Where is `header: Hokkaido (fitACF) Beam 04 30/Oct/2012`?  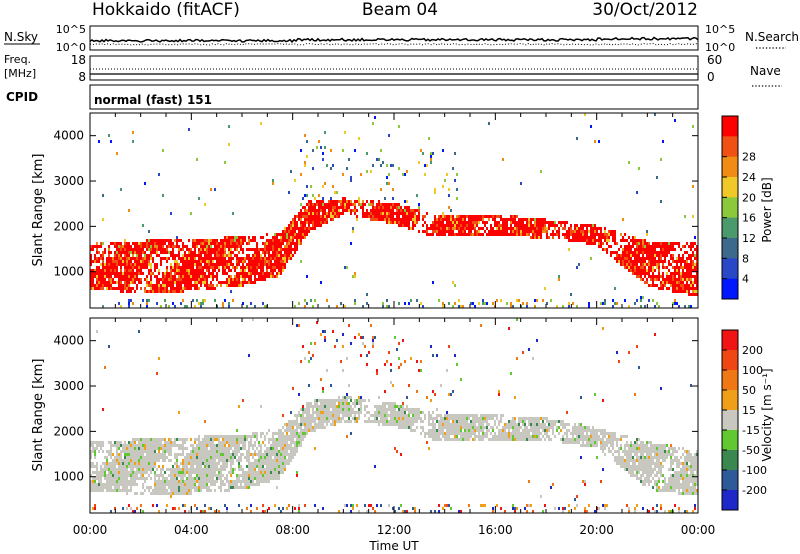
header: Hokkaido (fitACF) Beam 04 30/Oct/2012 is located at coordinates (395, 10).